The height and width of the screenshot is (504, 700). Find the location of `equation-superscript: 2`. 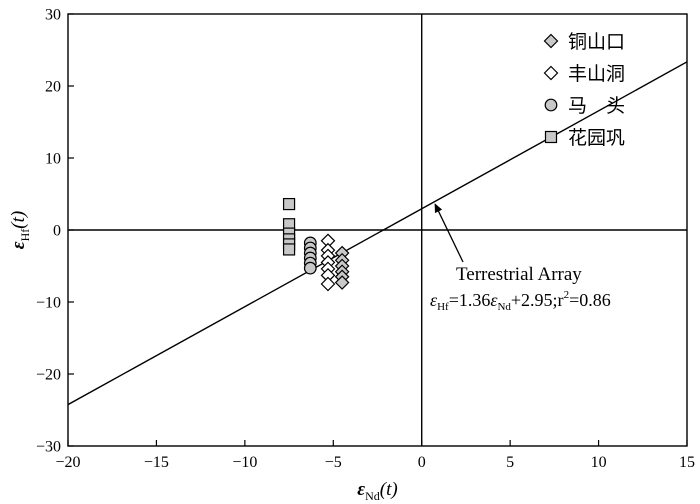

equation-superscript: 2 is located at coordinates (567, 295).